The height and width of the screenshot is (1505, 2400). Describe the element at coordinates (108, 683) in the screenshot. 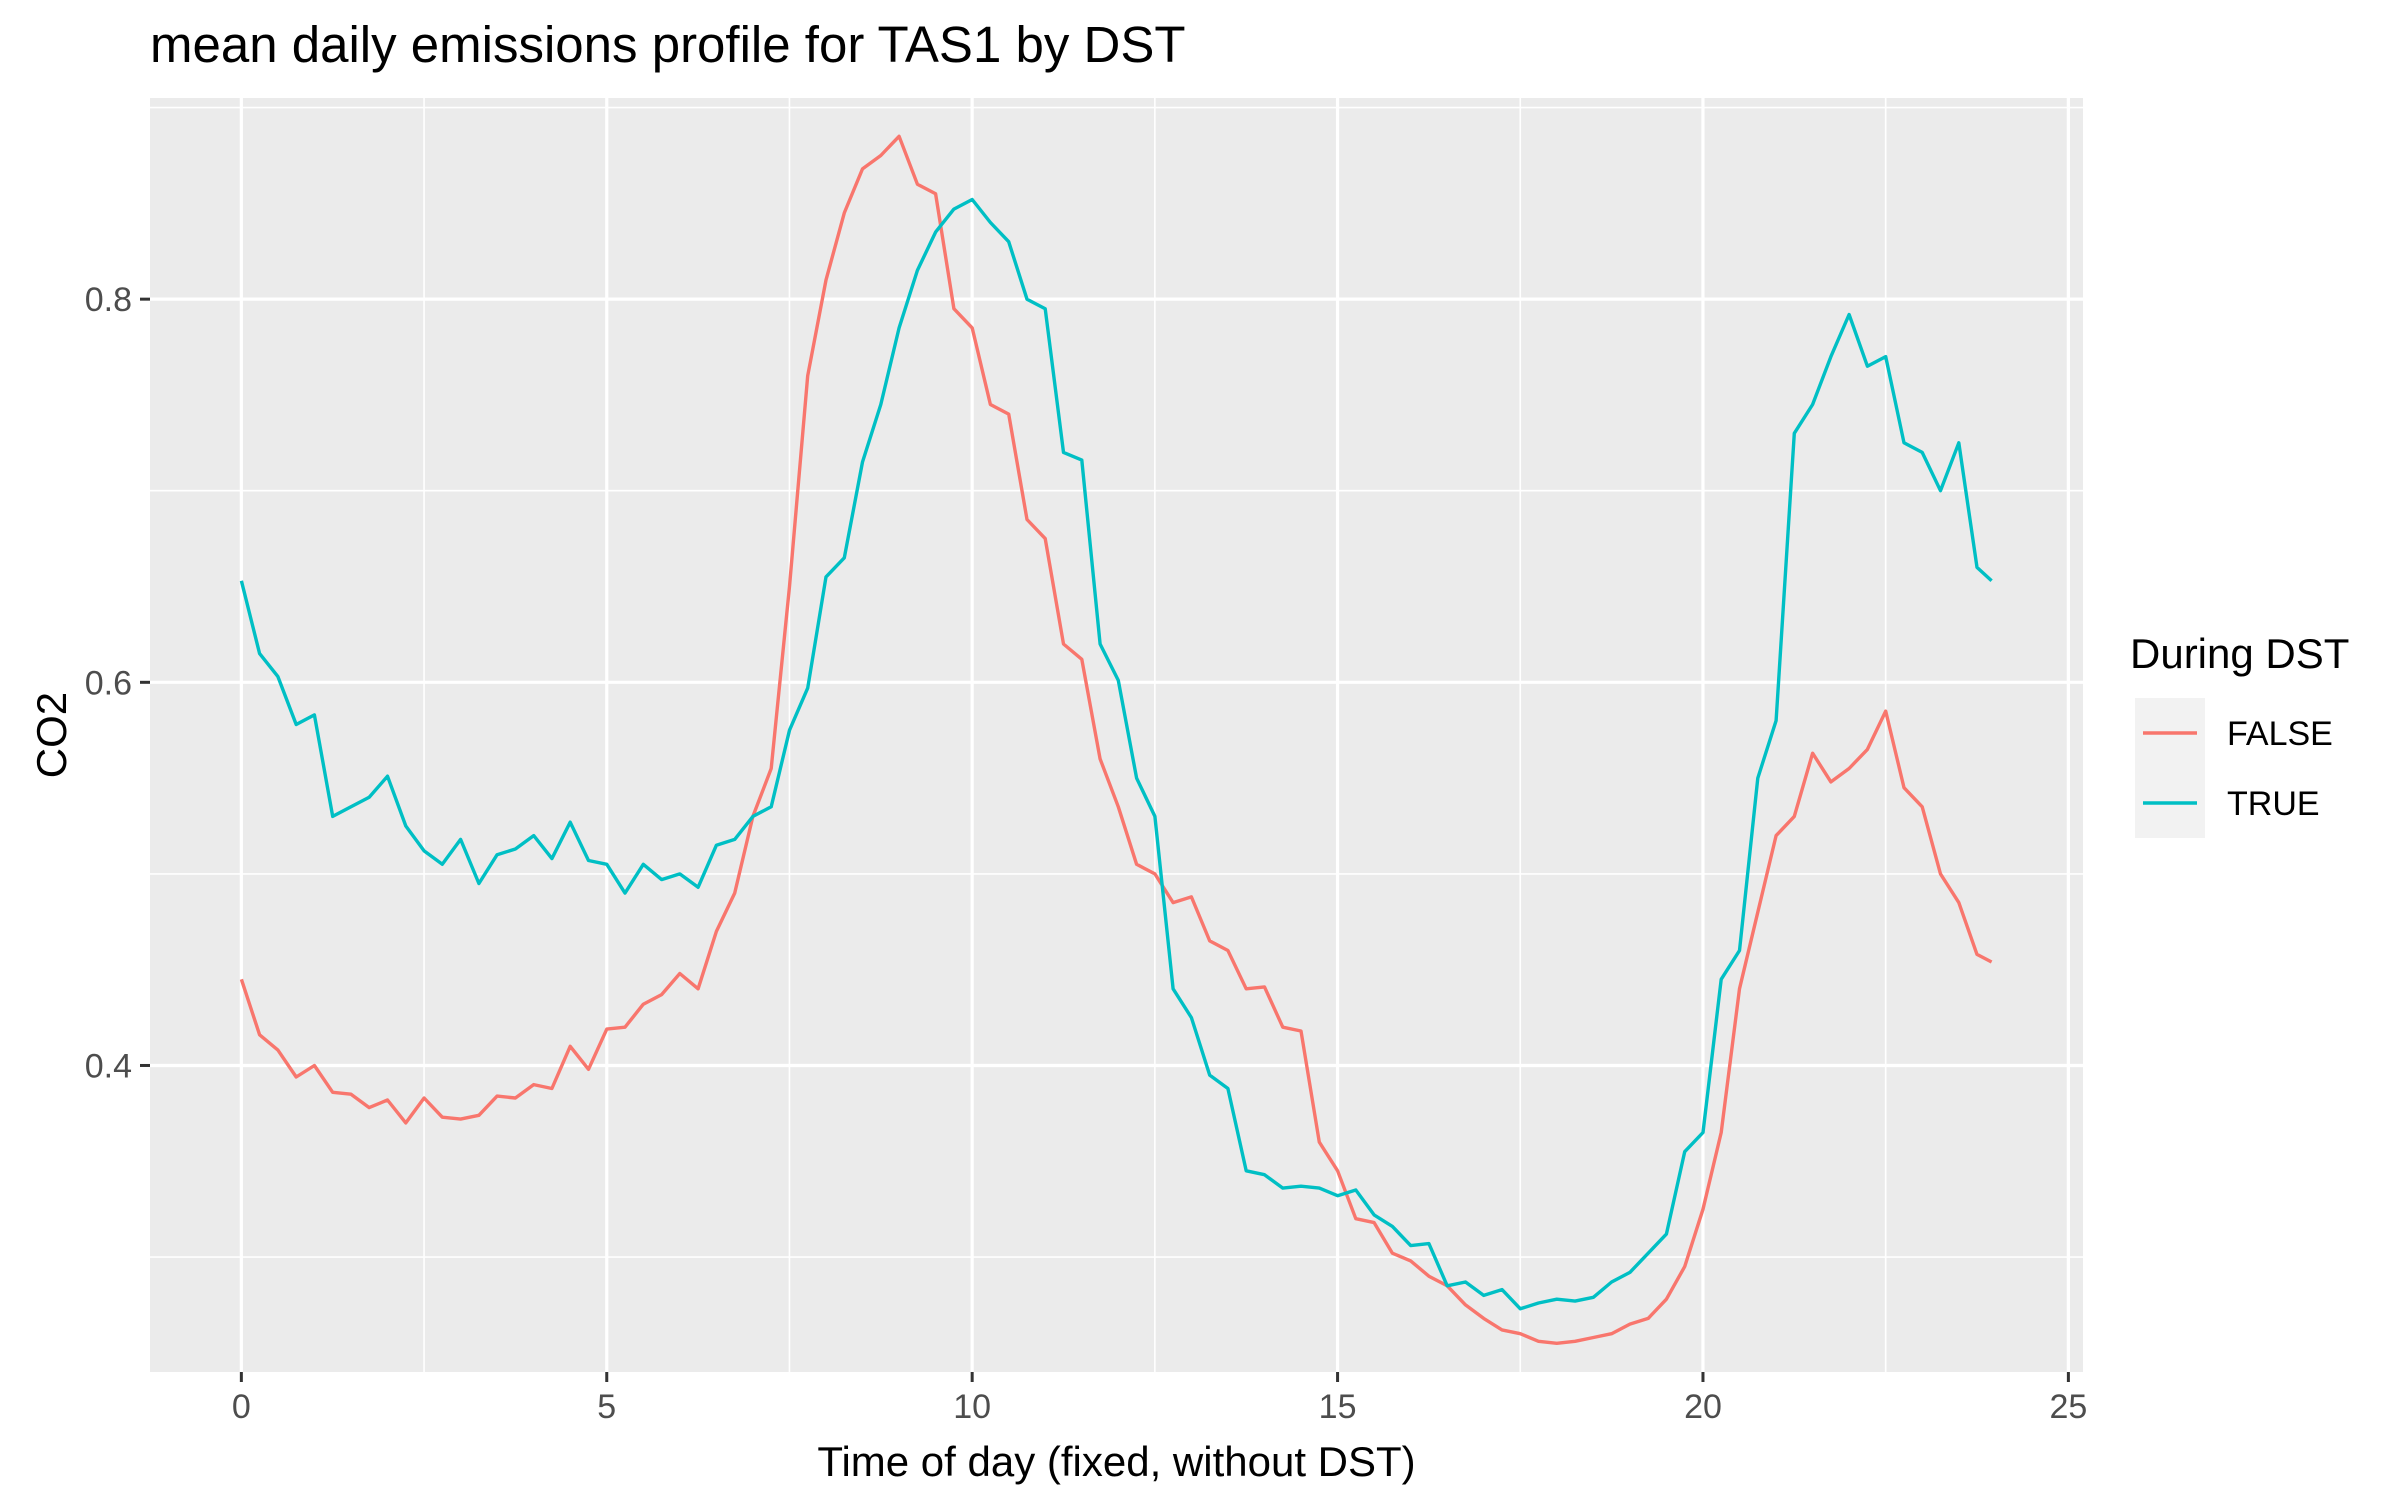

I see `y-tick-label: 0.6` at that location.